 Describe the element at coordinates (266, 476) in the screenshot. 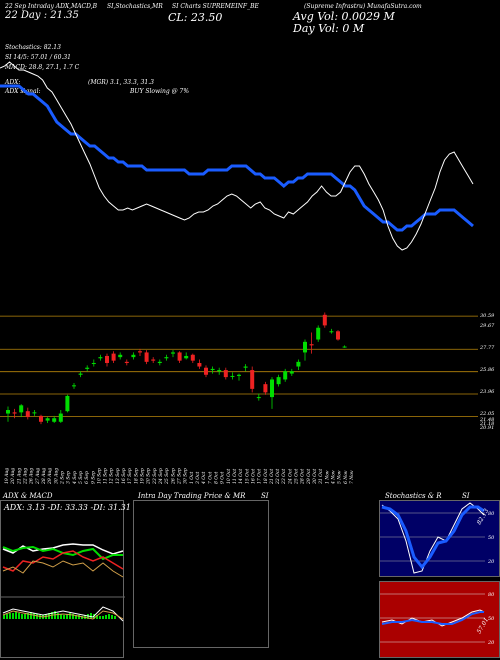

I see `date-label: 18 Oct` at that location.